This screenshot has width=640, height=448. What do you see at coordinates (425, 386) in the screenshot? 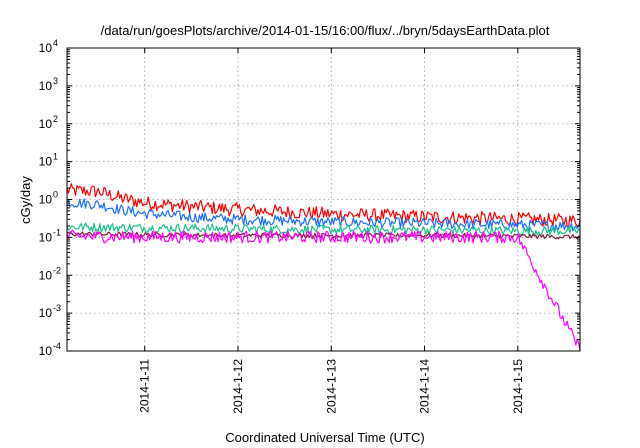
I see `x-tick-label: 2014-1-14` at bounding box center [425, 386].